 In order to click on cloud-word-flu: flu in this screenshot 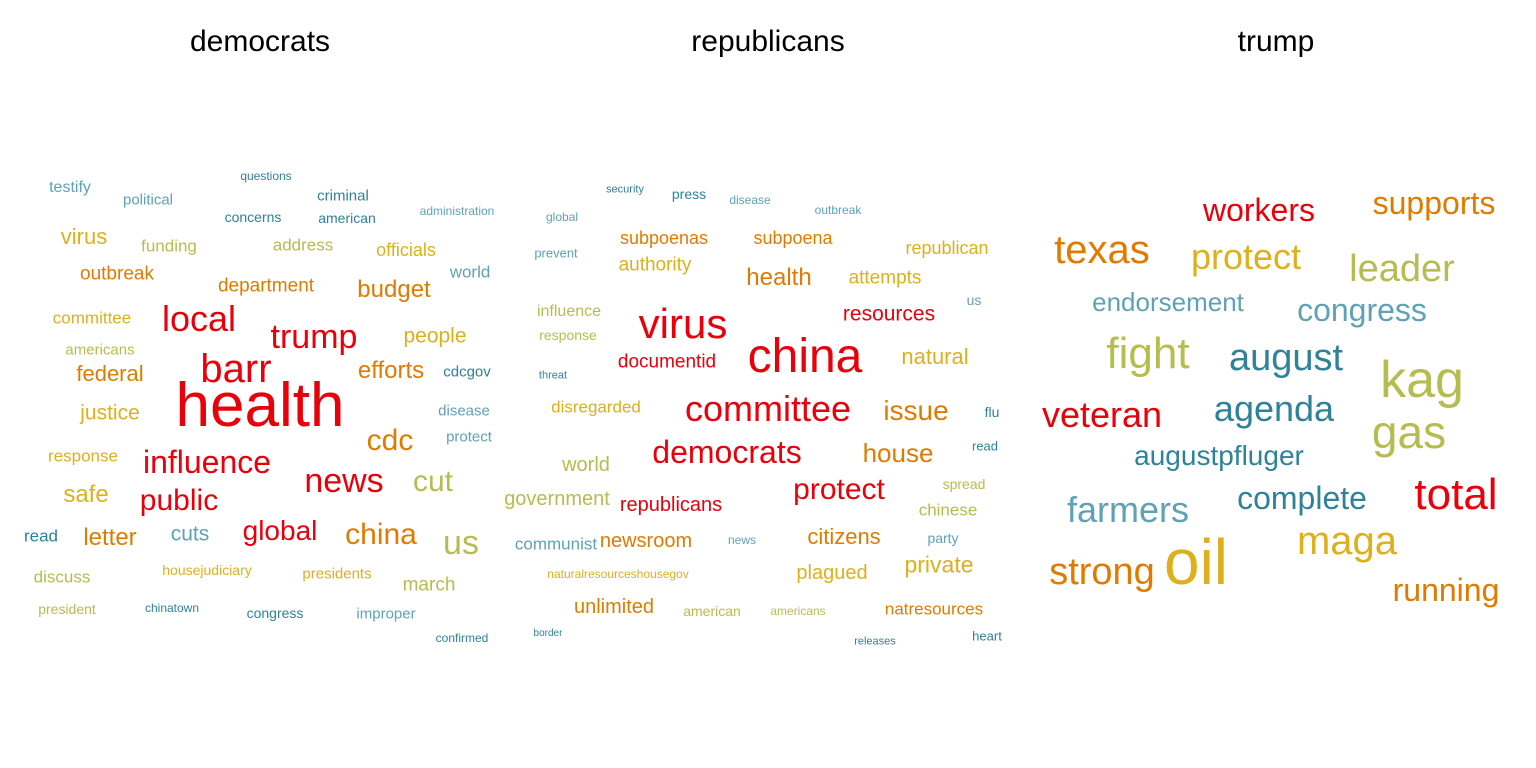, I will do `click(992, 412)`.